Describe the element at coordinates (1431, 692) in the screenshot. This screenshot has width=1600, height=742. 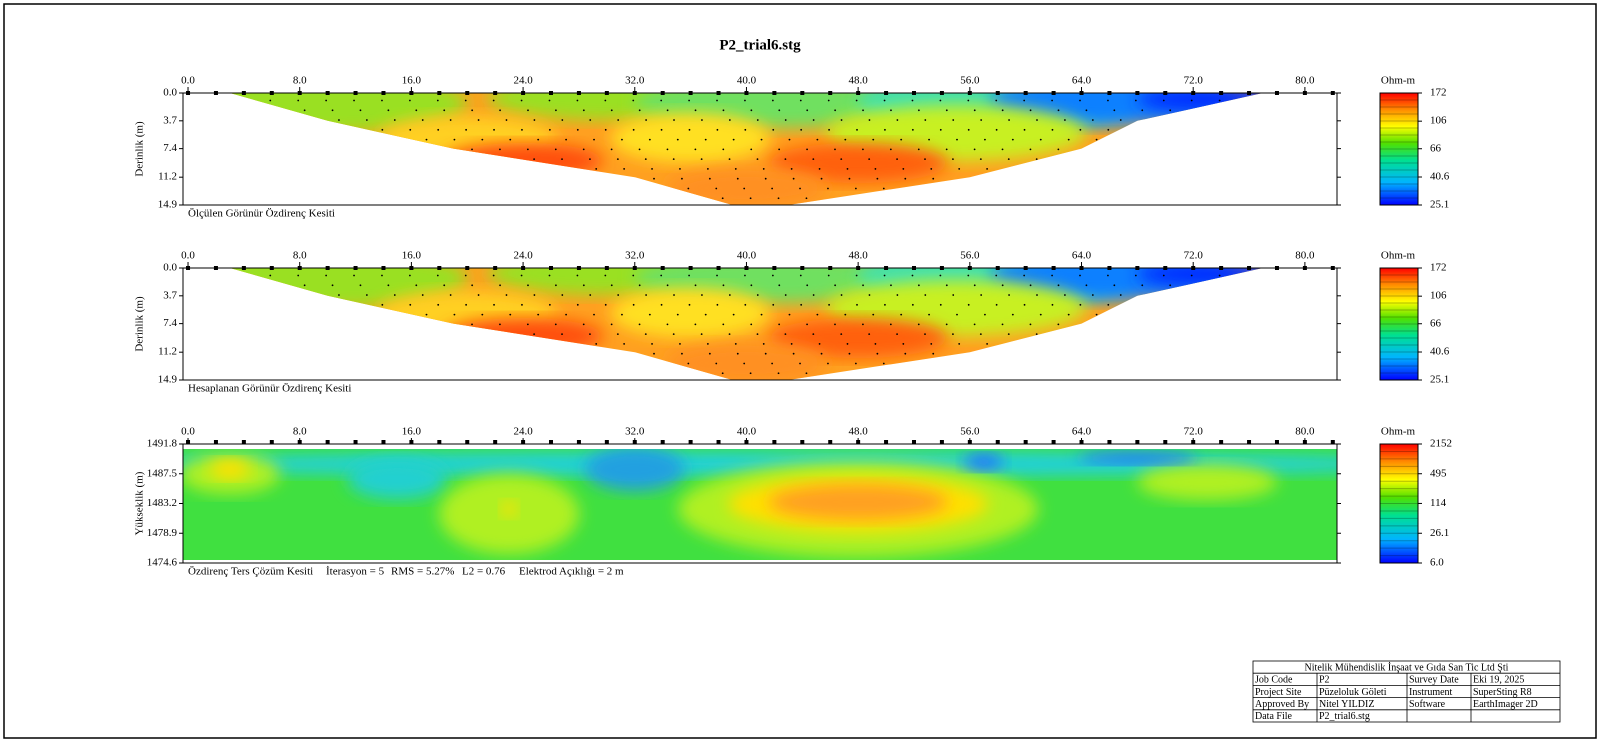
I see `table-cell: Instrument` at that location.